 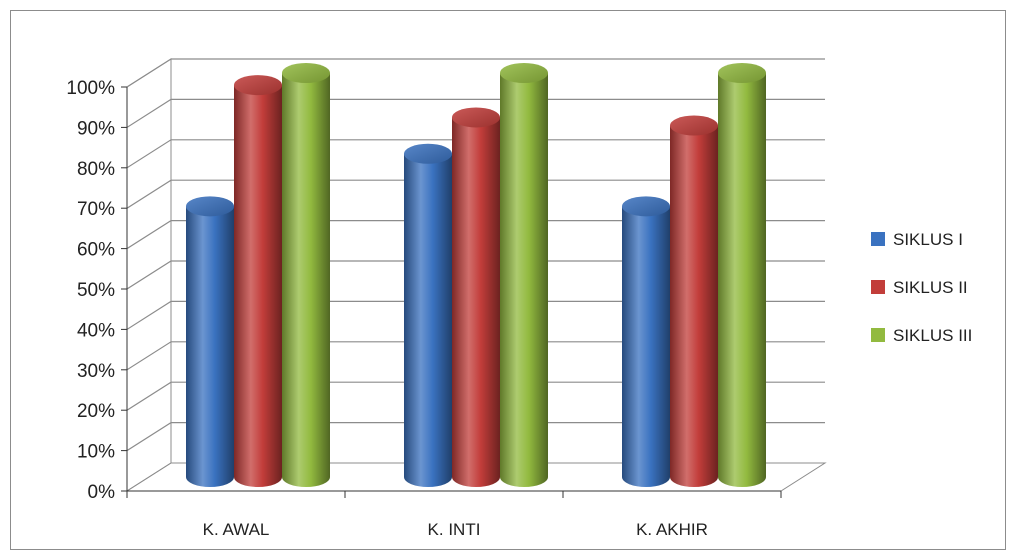 What do you see at coordinates (930, 287) in the screenshot?
I see `legend-label: SIKLUS II` at bounding box center [930, 287].